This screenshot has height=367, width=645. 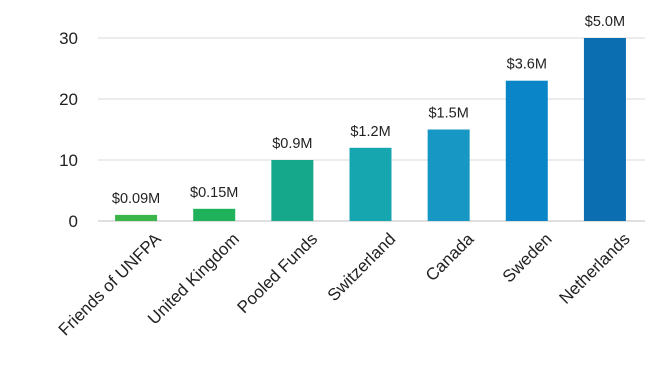 What do you see at coordinates (68, 160) in the screenshot?
I see `y-tick-label: 10` at bounding box center [68, 160].